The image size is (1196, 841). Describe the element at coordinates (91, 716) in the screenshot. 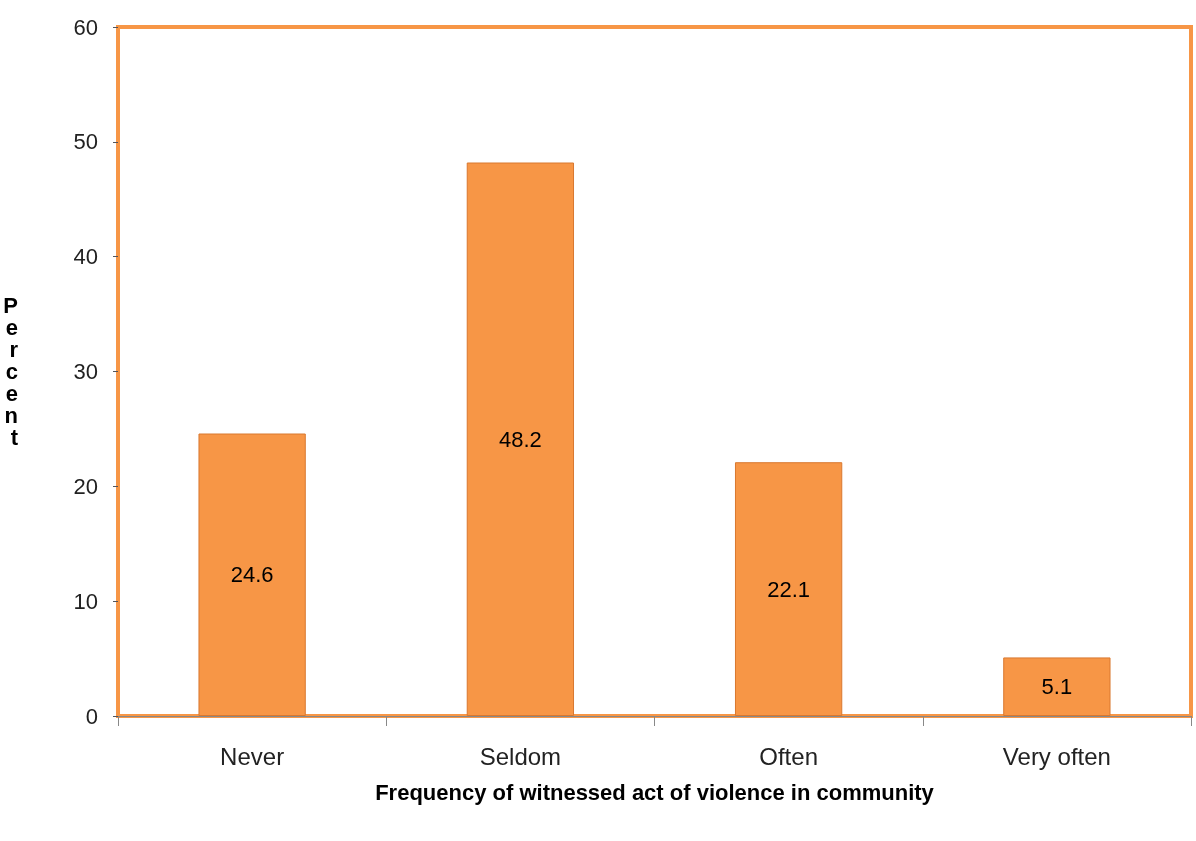

I see `y-tick-label: 0` at that location.